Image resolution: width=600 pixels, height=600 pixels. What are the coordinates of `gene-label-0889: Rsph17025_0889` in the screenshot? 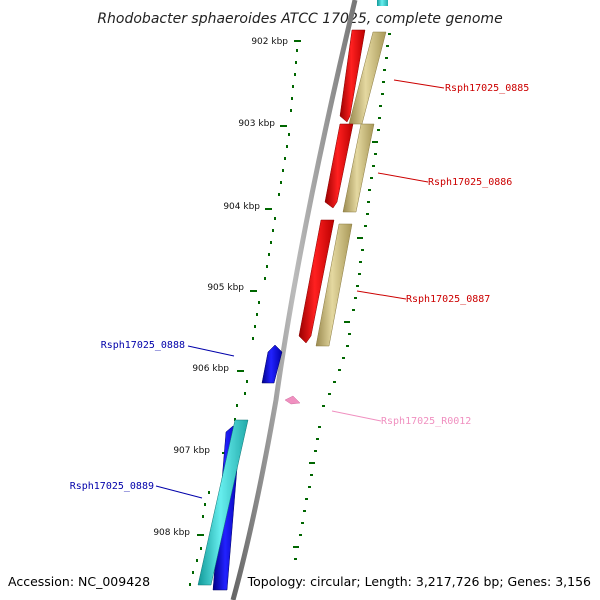 It's located at (112, 486).